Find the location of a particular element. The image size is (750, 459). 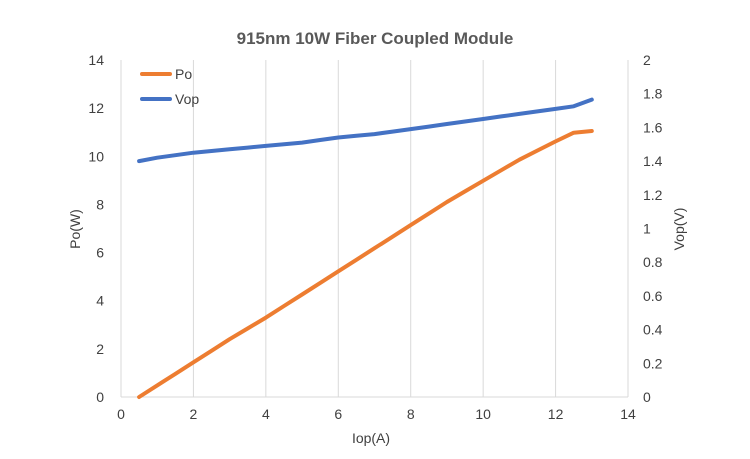

x-tick-label: 4 is located at coordinates (266, 414).